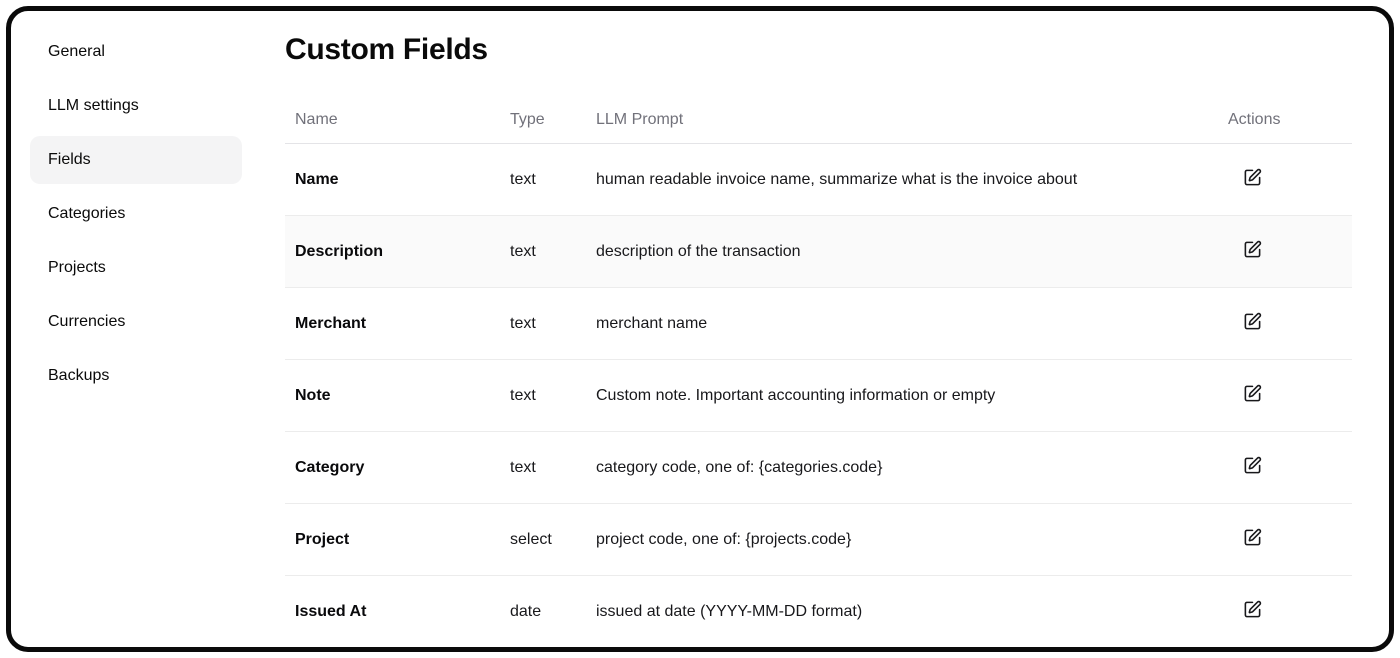 The width and height of the screenshot is (1400, 658). Describe the element at coordinates (322, 539) in the screenshot. I see `field-name-cell: Project` at that location.